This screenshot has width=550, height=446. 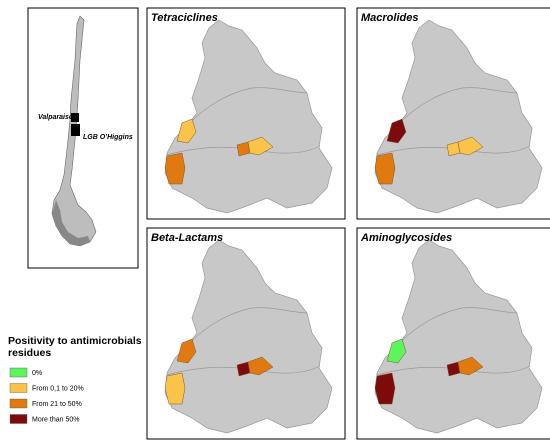 I want to click on legend-label: 0%, so click(x=37, y=373).